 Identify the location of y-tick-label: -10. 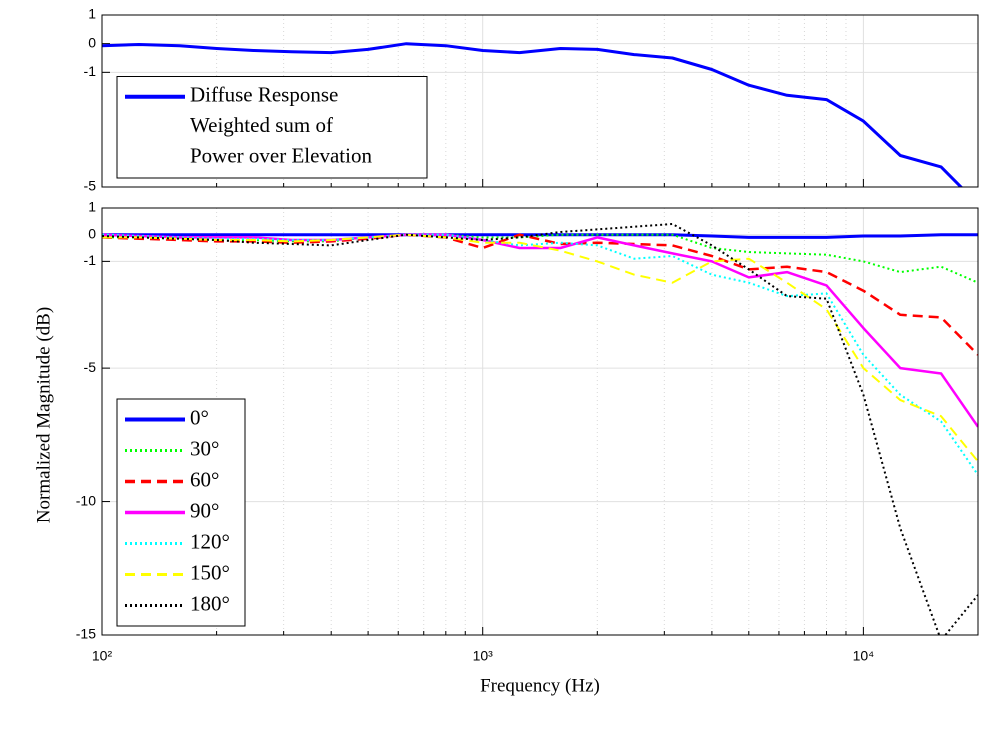
(86, 500).